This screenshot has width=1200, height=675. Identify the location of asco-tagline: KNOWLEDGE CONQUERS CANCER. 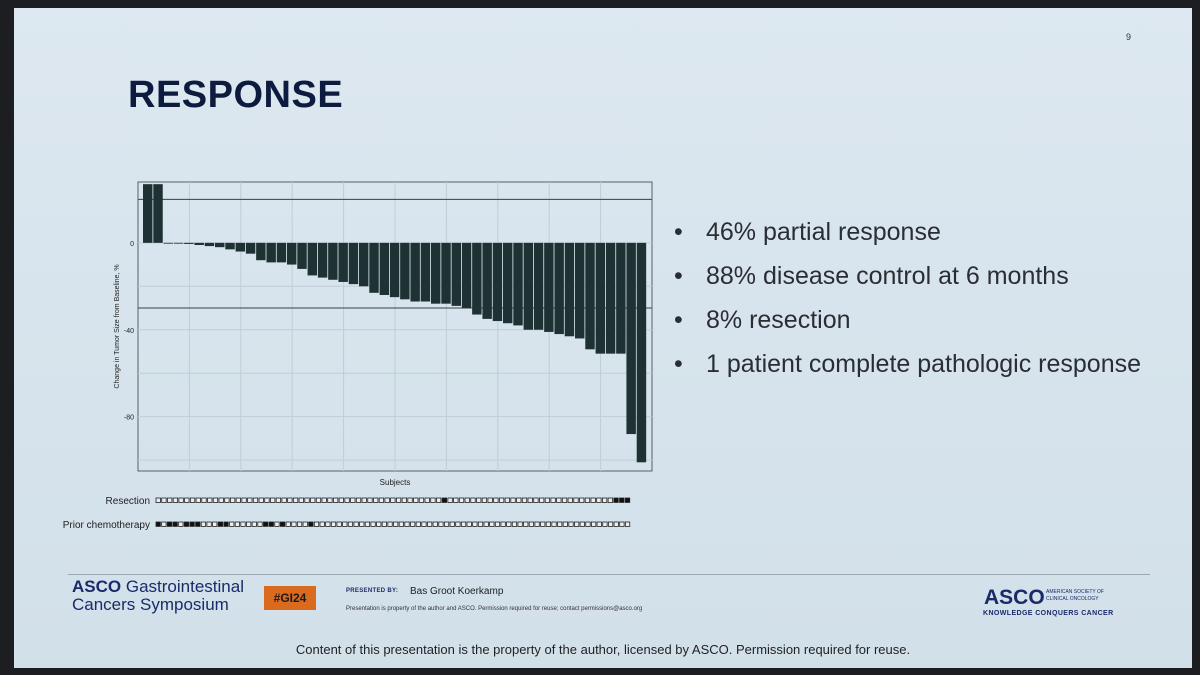
(1048, 613).